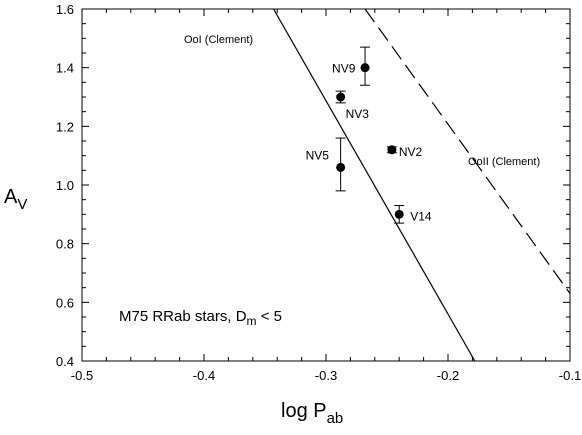 This screenshot has height=435, width=582. What do you see at coordinates (392, 150) in the screenshot?
I see `data-point-nv2` at bounding box center [392, 150].